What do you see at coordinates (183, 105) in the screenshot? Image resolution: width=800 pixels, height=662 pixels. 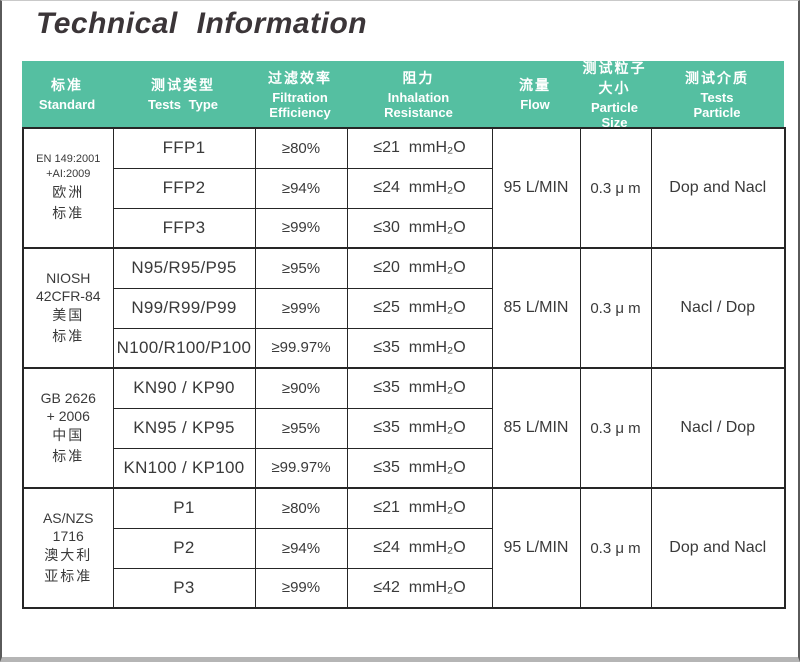 I see `column-header-en: Tests Type` at bounding box center [183, 105].